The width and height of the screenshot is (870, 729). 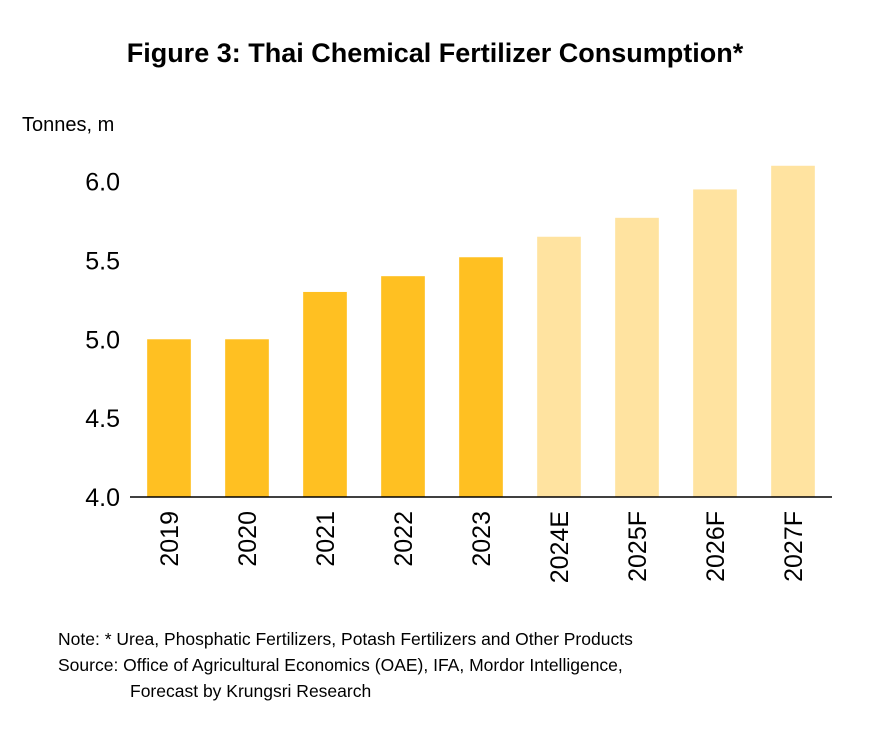 What do you see at coordinates (68, 125) in the screenshot?
I see `y-axis-label: Tonnes, m` at bounding box center [68, 125].